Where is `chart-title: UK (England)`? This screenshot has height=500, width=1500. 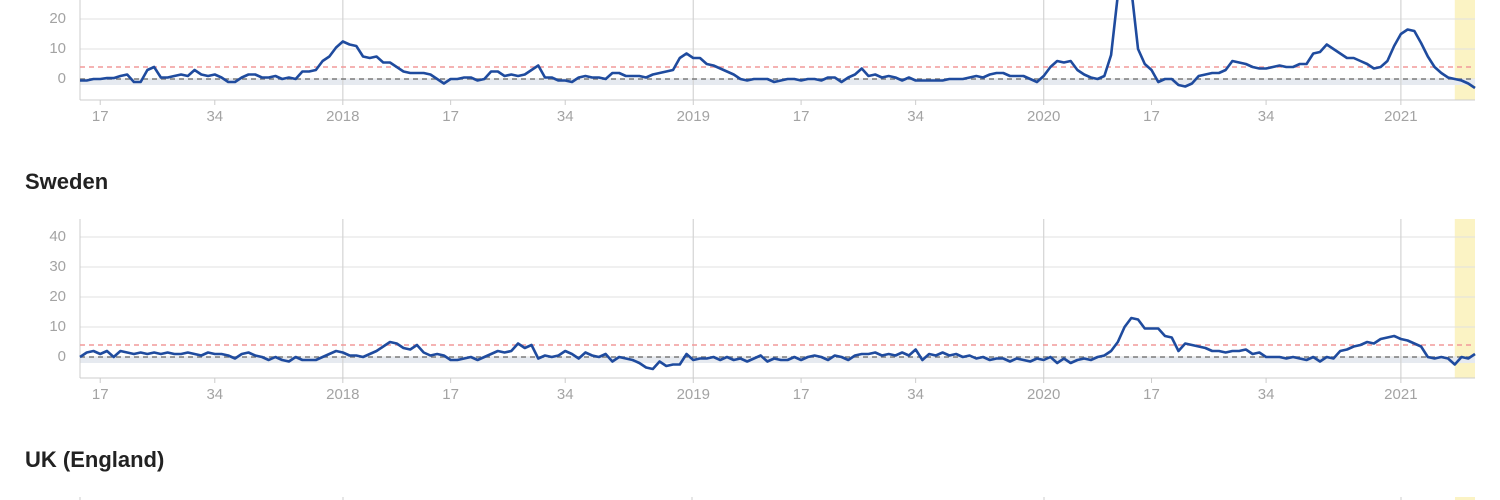 chart-title: UK (England) is located at coordinates (94, 459).